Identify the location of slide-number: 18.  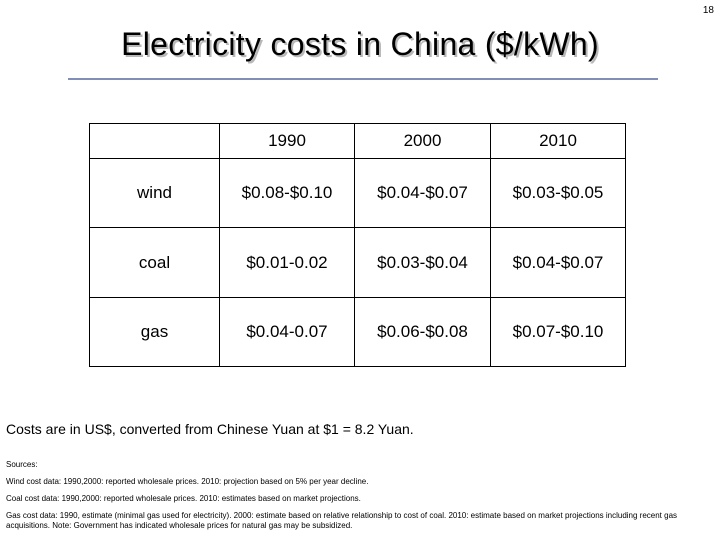
(708, 10).